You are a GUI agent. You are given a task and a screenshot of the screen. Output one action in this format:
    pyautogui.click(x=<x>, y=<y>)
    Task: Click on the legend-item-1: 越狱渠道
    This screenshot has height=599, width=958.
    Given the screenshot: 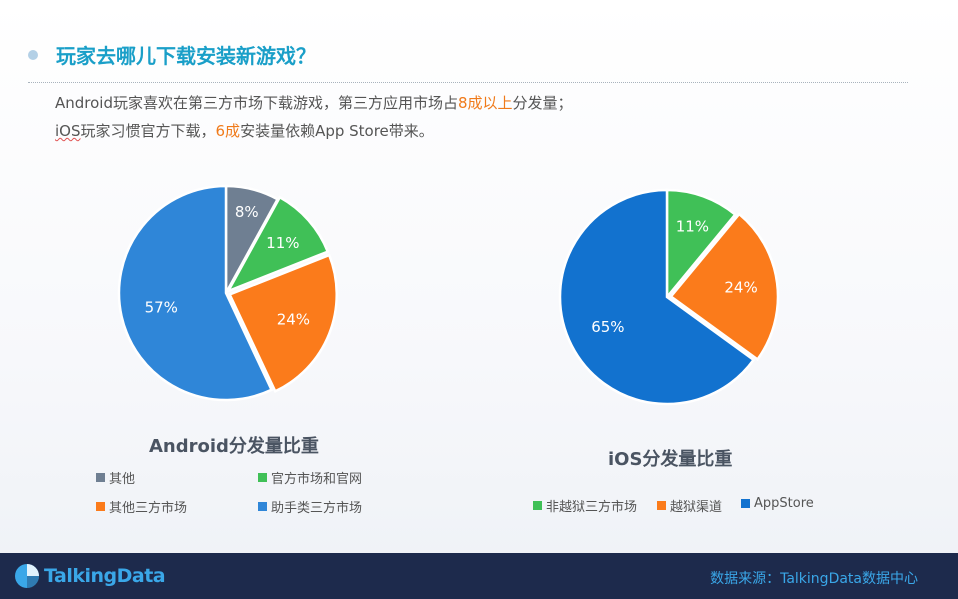 What is the action you would take?
    pyautogui.click(x=689, y=505)
    